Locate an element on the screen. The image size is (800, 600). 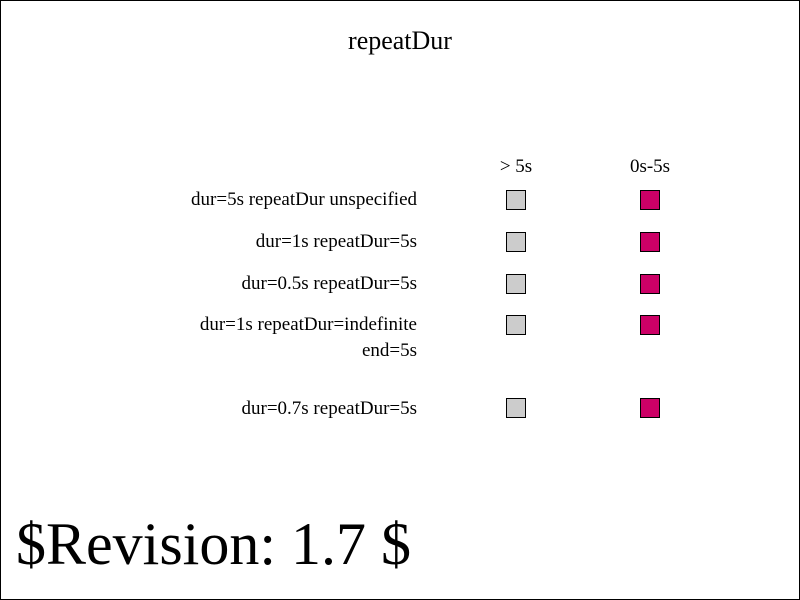
page-title: repeatDur is located at coordinates (400, 40).